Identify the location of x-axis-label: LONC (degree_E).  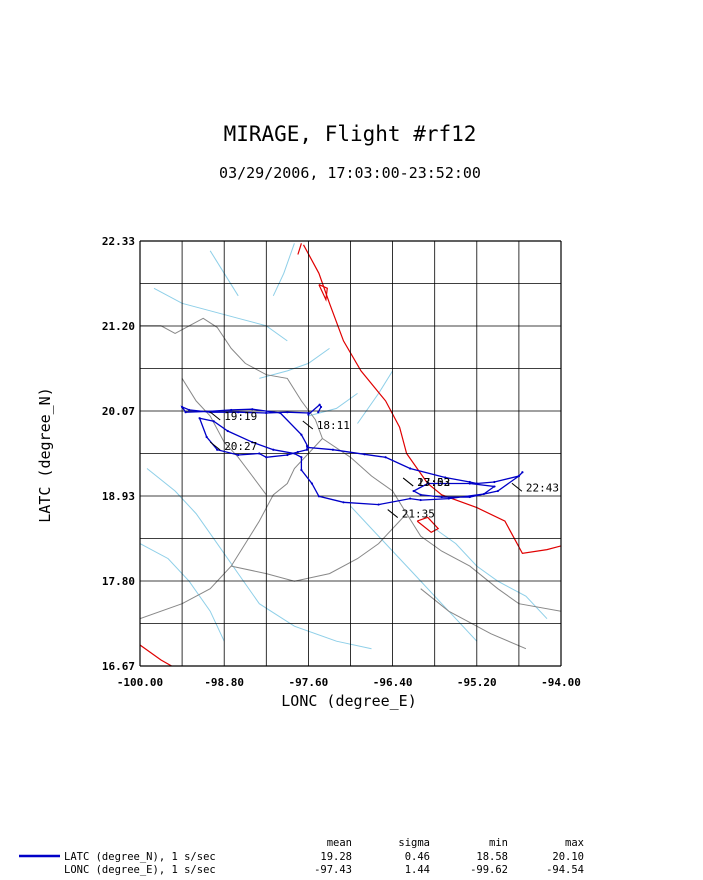
(348, 701).